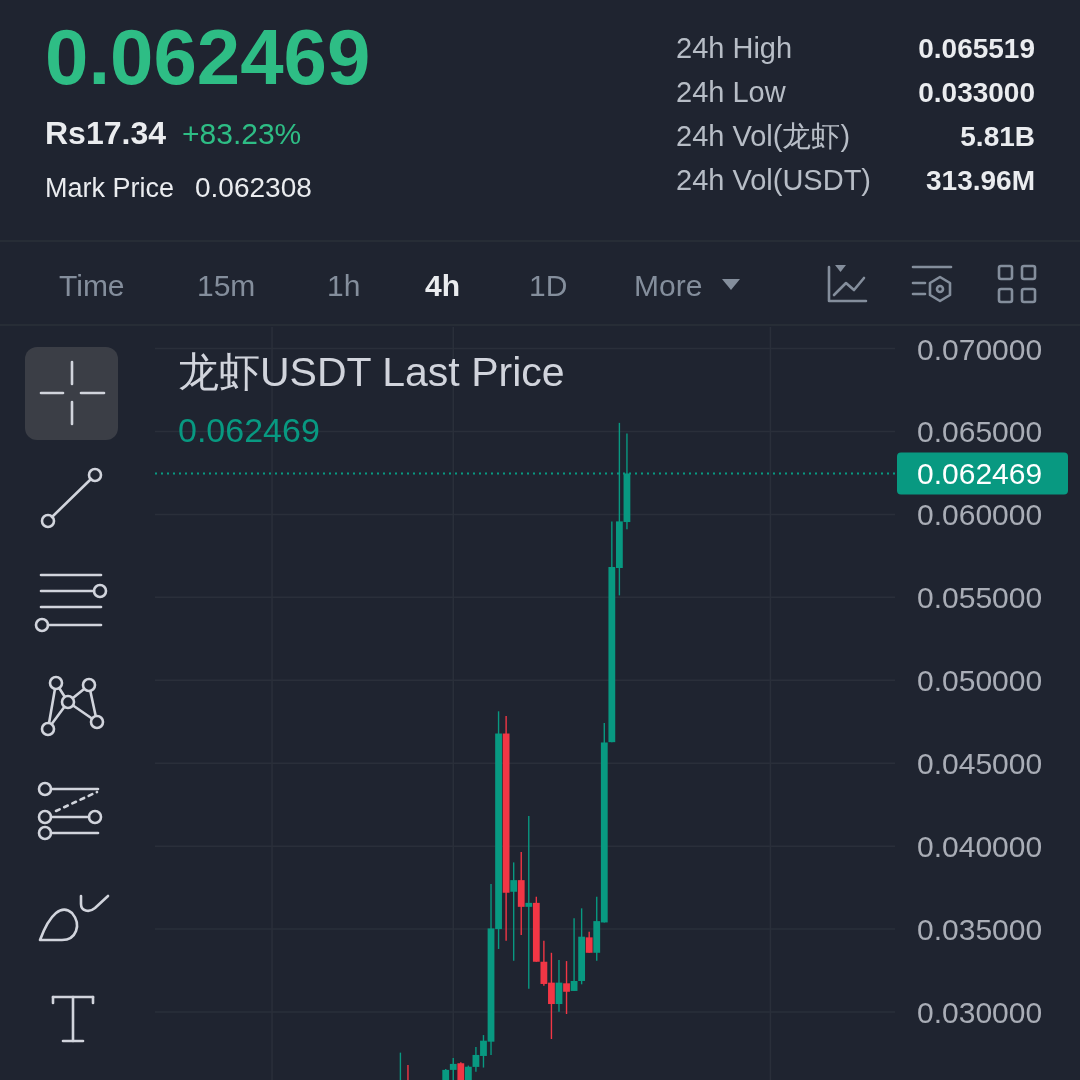 Image resolution: width=1080 pixels, height=1080 pixels. What do you see at coordinates (774, 180) in the screenshot?
I see `text: 24h Vol(USDT)` at bounding box center [774, 180].